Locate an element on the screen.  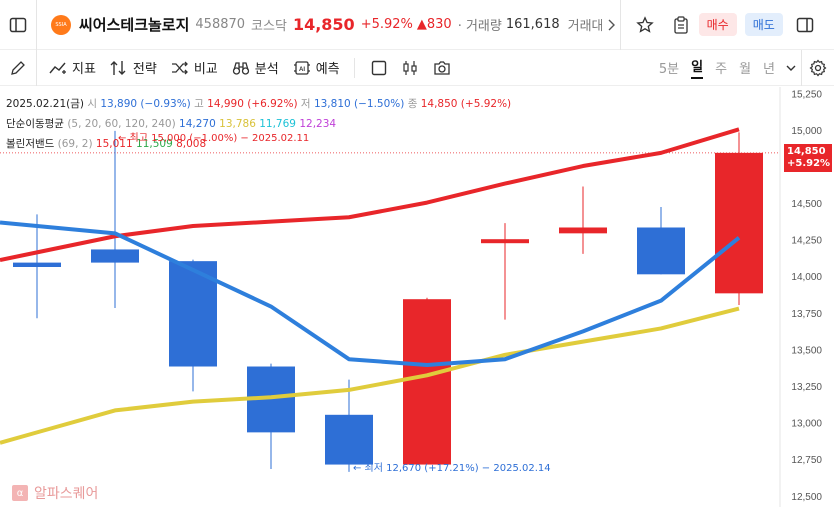
compare-button: 비교 is located at coordinates (194, 67).